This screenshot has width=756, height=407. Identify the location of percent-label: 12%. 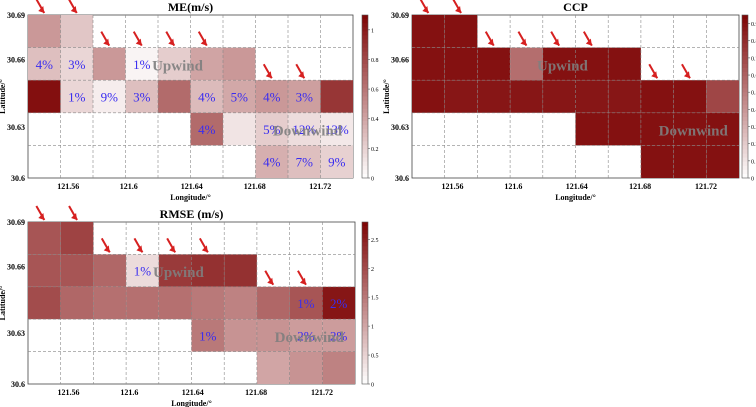
(304, 129).